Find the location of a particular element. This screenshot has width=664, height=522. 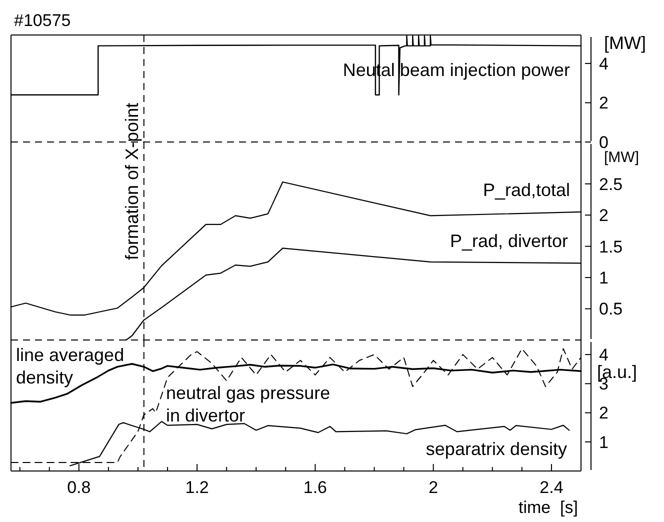

series-label: line averaged density is located at coordinates (70, 366).